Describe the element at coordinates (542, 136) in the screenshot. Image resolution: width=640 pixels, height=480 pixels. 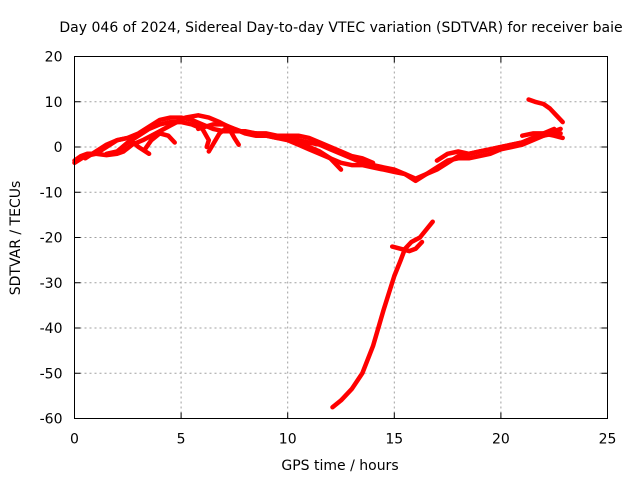
I see `series-line-track-k` at that location.